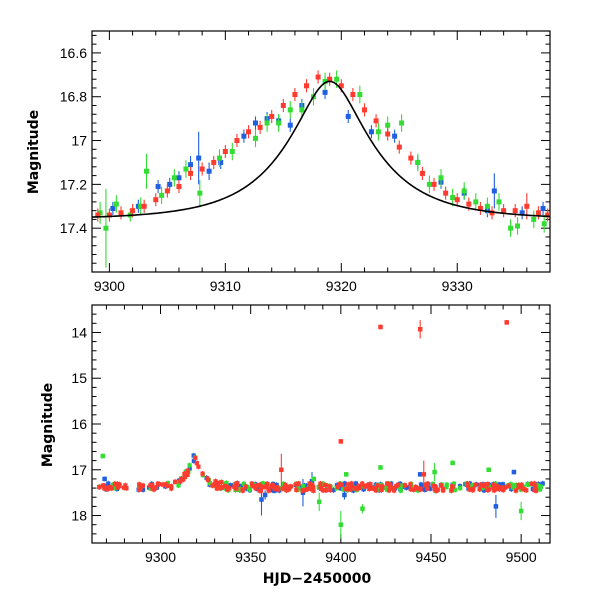 Image resolution: width=600 pixels, height=600 pixels. What do you see at coordinates (73, 97) in the screenshot?
I see `y-tick-label: 16.8` at bounding box center [73, 97].